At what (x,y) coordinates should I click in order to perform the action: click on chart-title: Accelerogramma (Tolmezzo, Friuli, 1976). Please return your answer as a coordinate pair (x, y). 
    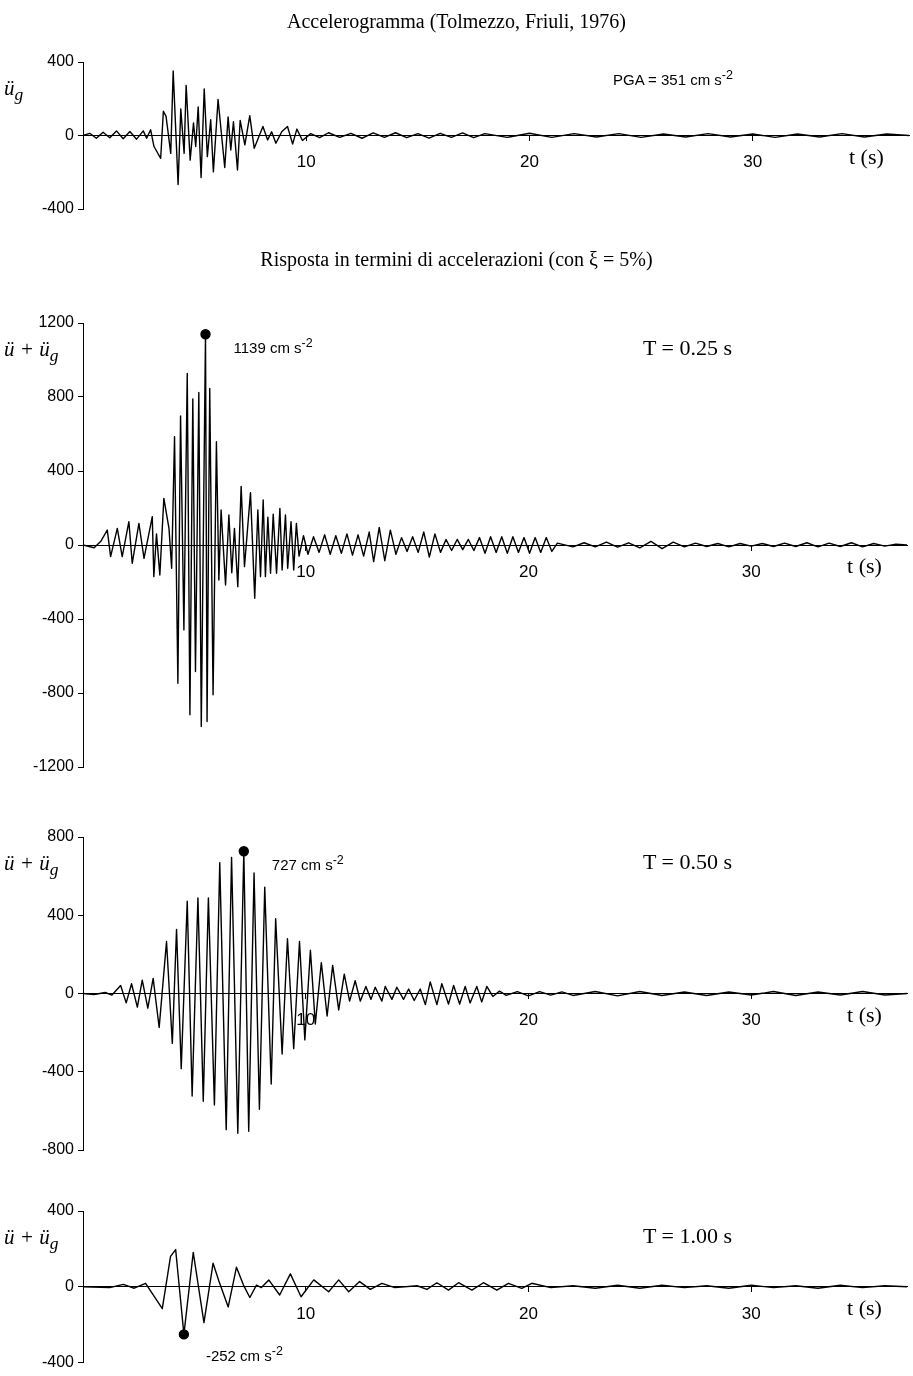
    Looking at the image, I should click on (456, 21).